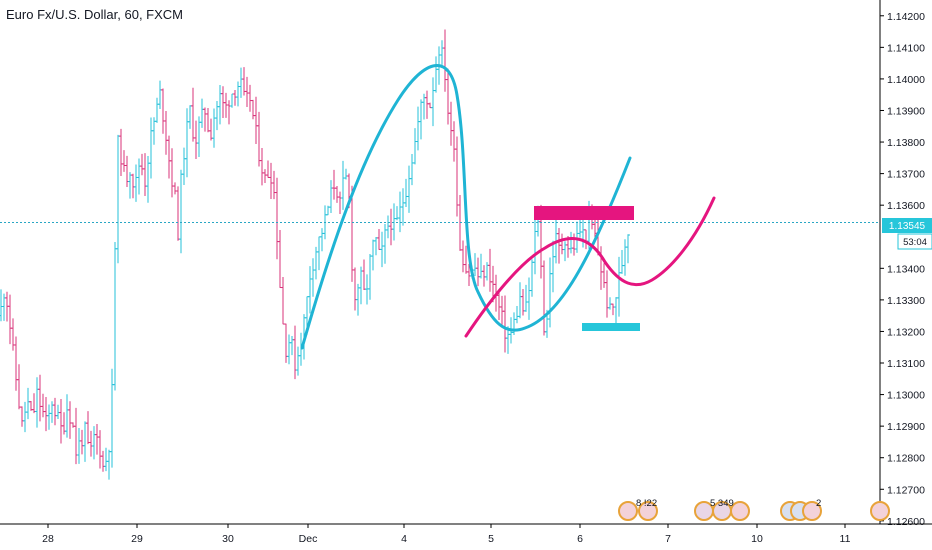 The height and width of the screenshot is (550, 932). I want to click on x-tick-label: 7, so click(668, 539).